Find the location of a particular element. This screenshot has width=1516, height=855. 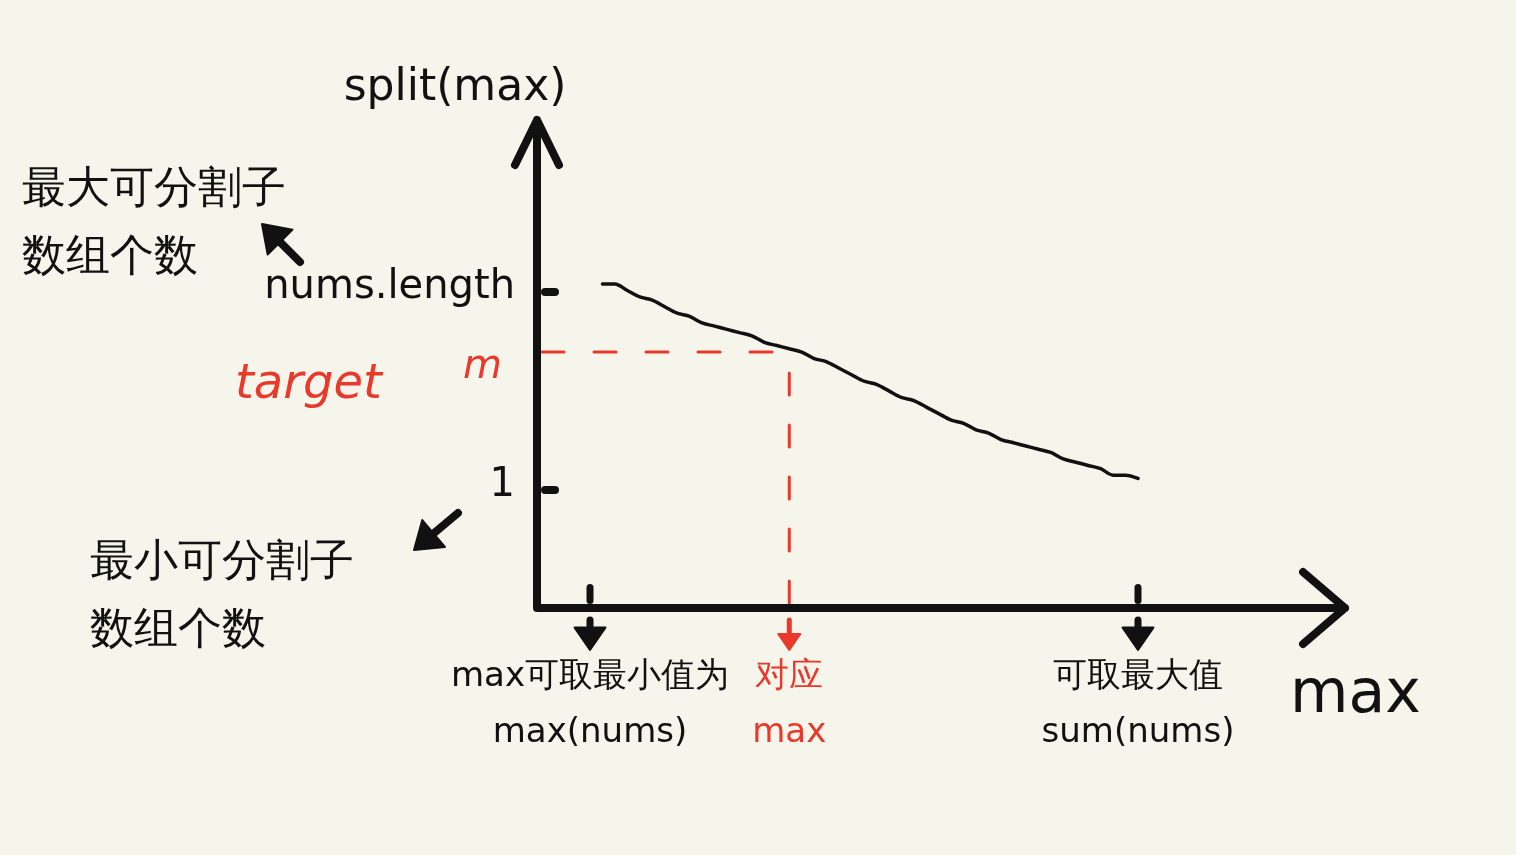

y-axis-title: split(max) is located at coordinates (455, 84).